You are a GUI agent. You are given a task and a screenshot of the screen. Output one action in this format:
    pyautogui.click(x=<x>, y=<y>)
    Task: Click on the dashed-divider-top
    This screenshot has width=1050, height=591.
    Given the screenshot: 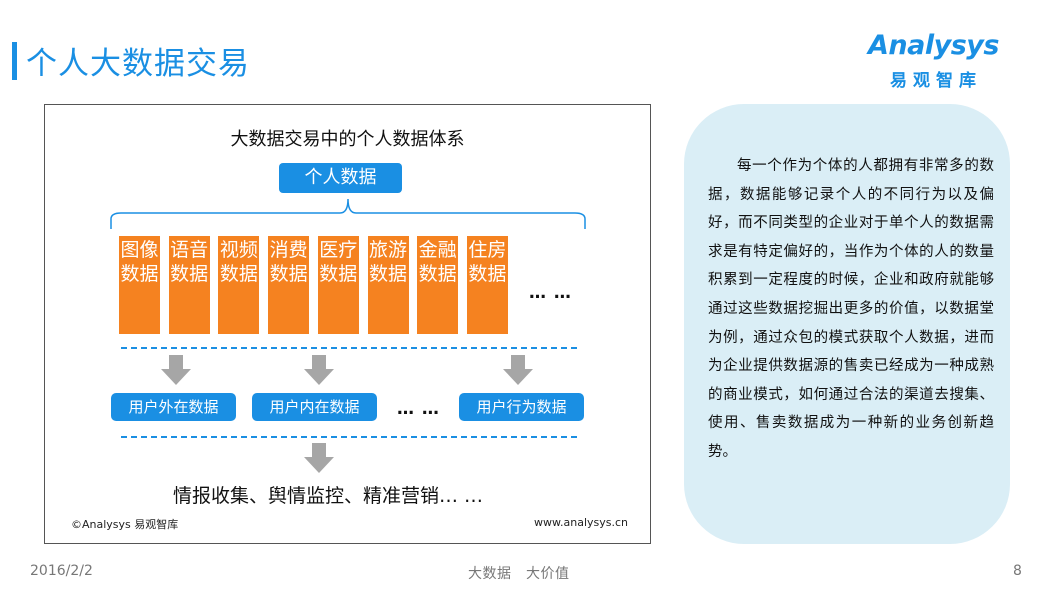 What is the action you would take?
    pyautogui.click(x=349, y=348)
    